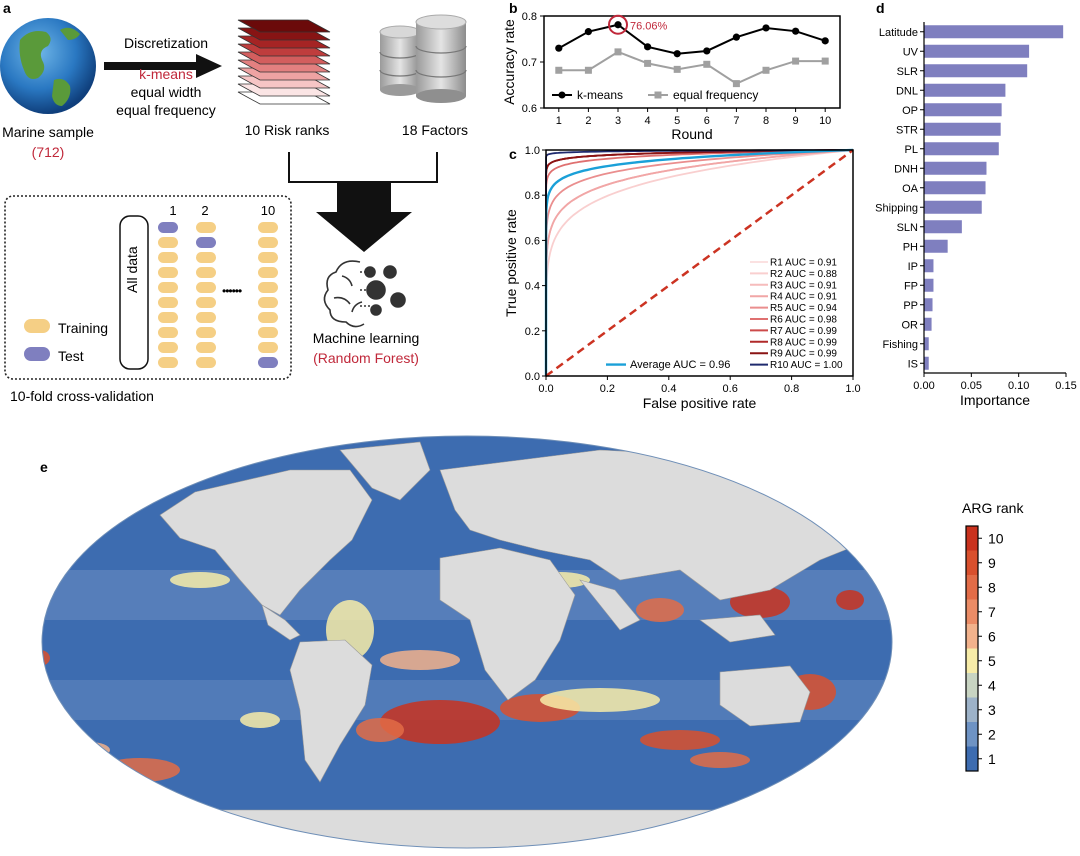 The image size is (1080, 856). Describe the element at coordinates (48, 152) in the screenshot. I see `sample-count: (712)` at that location.